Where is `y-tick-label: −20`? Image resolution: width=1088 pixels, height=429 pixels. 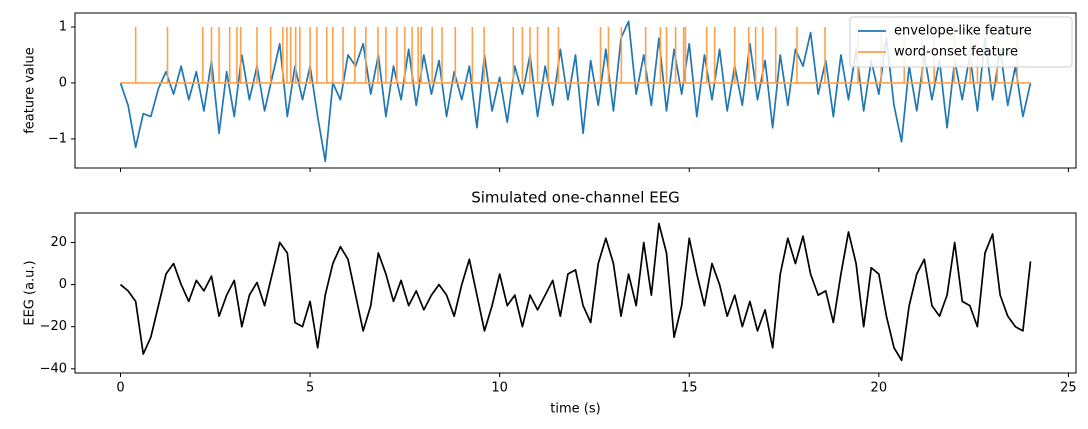 y-tick-label: −20 is located at coordinates (53, 326).